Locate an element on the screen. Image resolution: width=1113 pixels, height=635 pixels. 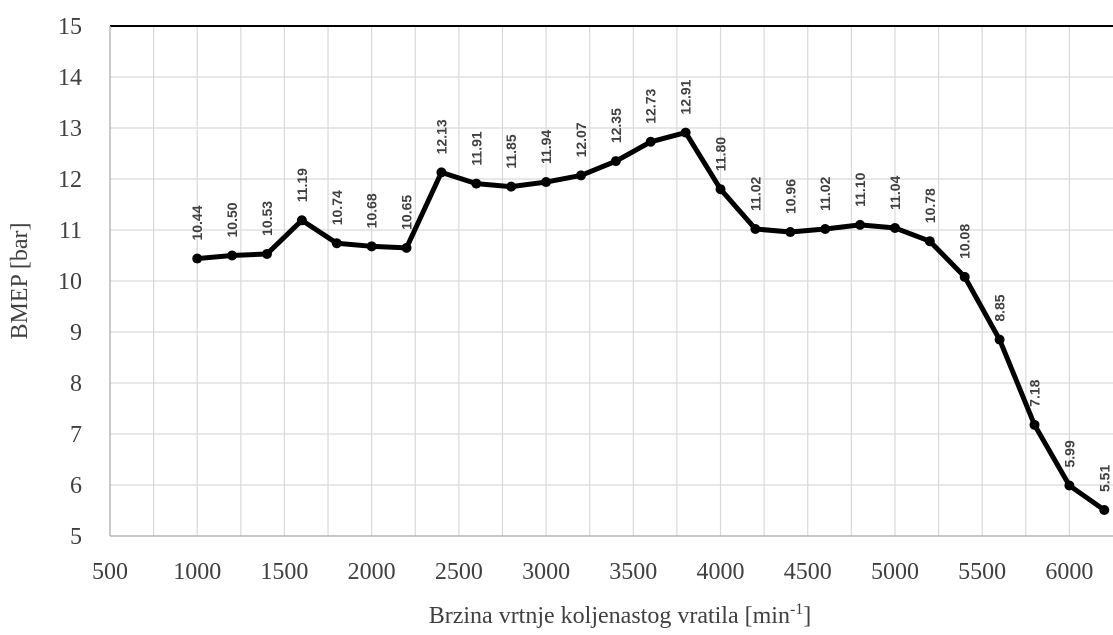
x-tick-label: 2500 is located at coordinates (459, 572).